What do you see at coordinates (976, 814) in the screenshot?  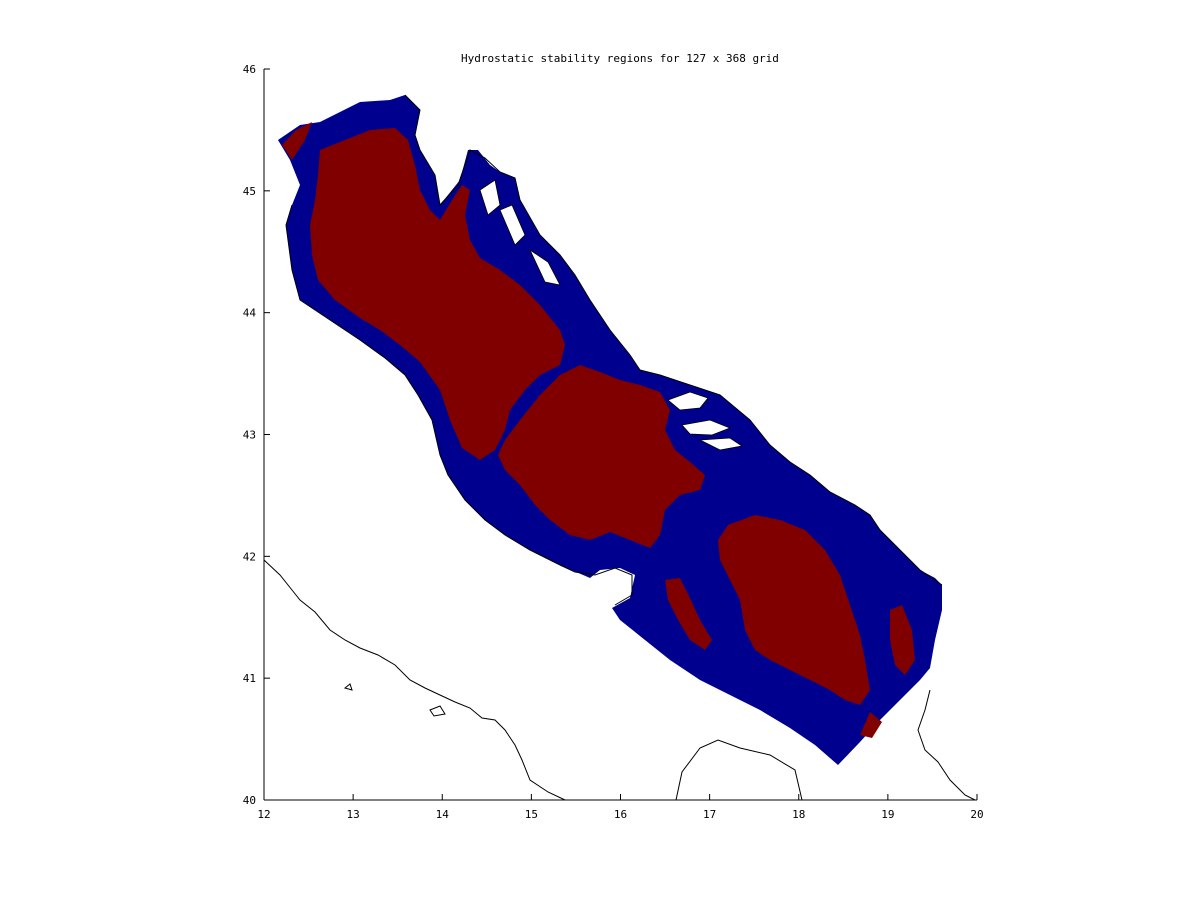 I see `x-tick-label: 20` at bounding box center [976, 814].